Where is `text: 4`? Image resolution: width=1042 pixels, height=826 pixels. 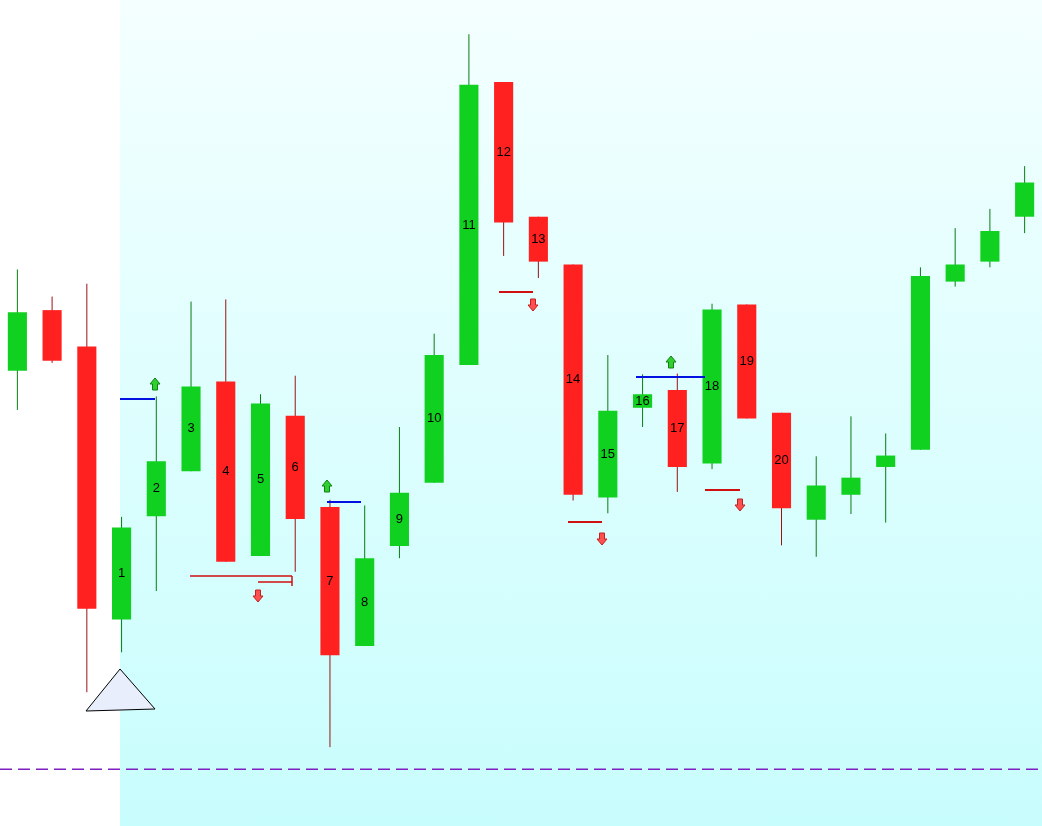
text: 4 is located at coordinates (226, 471).